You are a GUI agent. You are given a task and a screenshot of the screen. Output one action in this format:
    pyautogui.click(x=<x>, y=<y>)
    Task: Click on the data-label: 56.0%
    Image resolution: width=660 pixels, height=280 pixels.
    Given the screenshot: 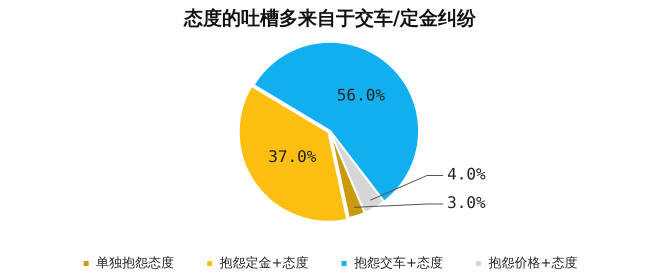 What is the action you would take?
    pyautogui.click(x=361, y=95)
    